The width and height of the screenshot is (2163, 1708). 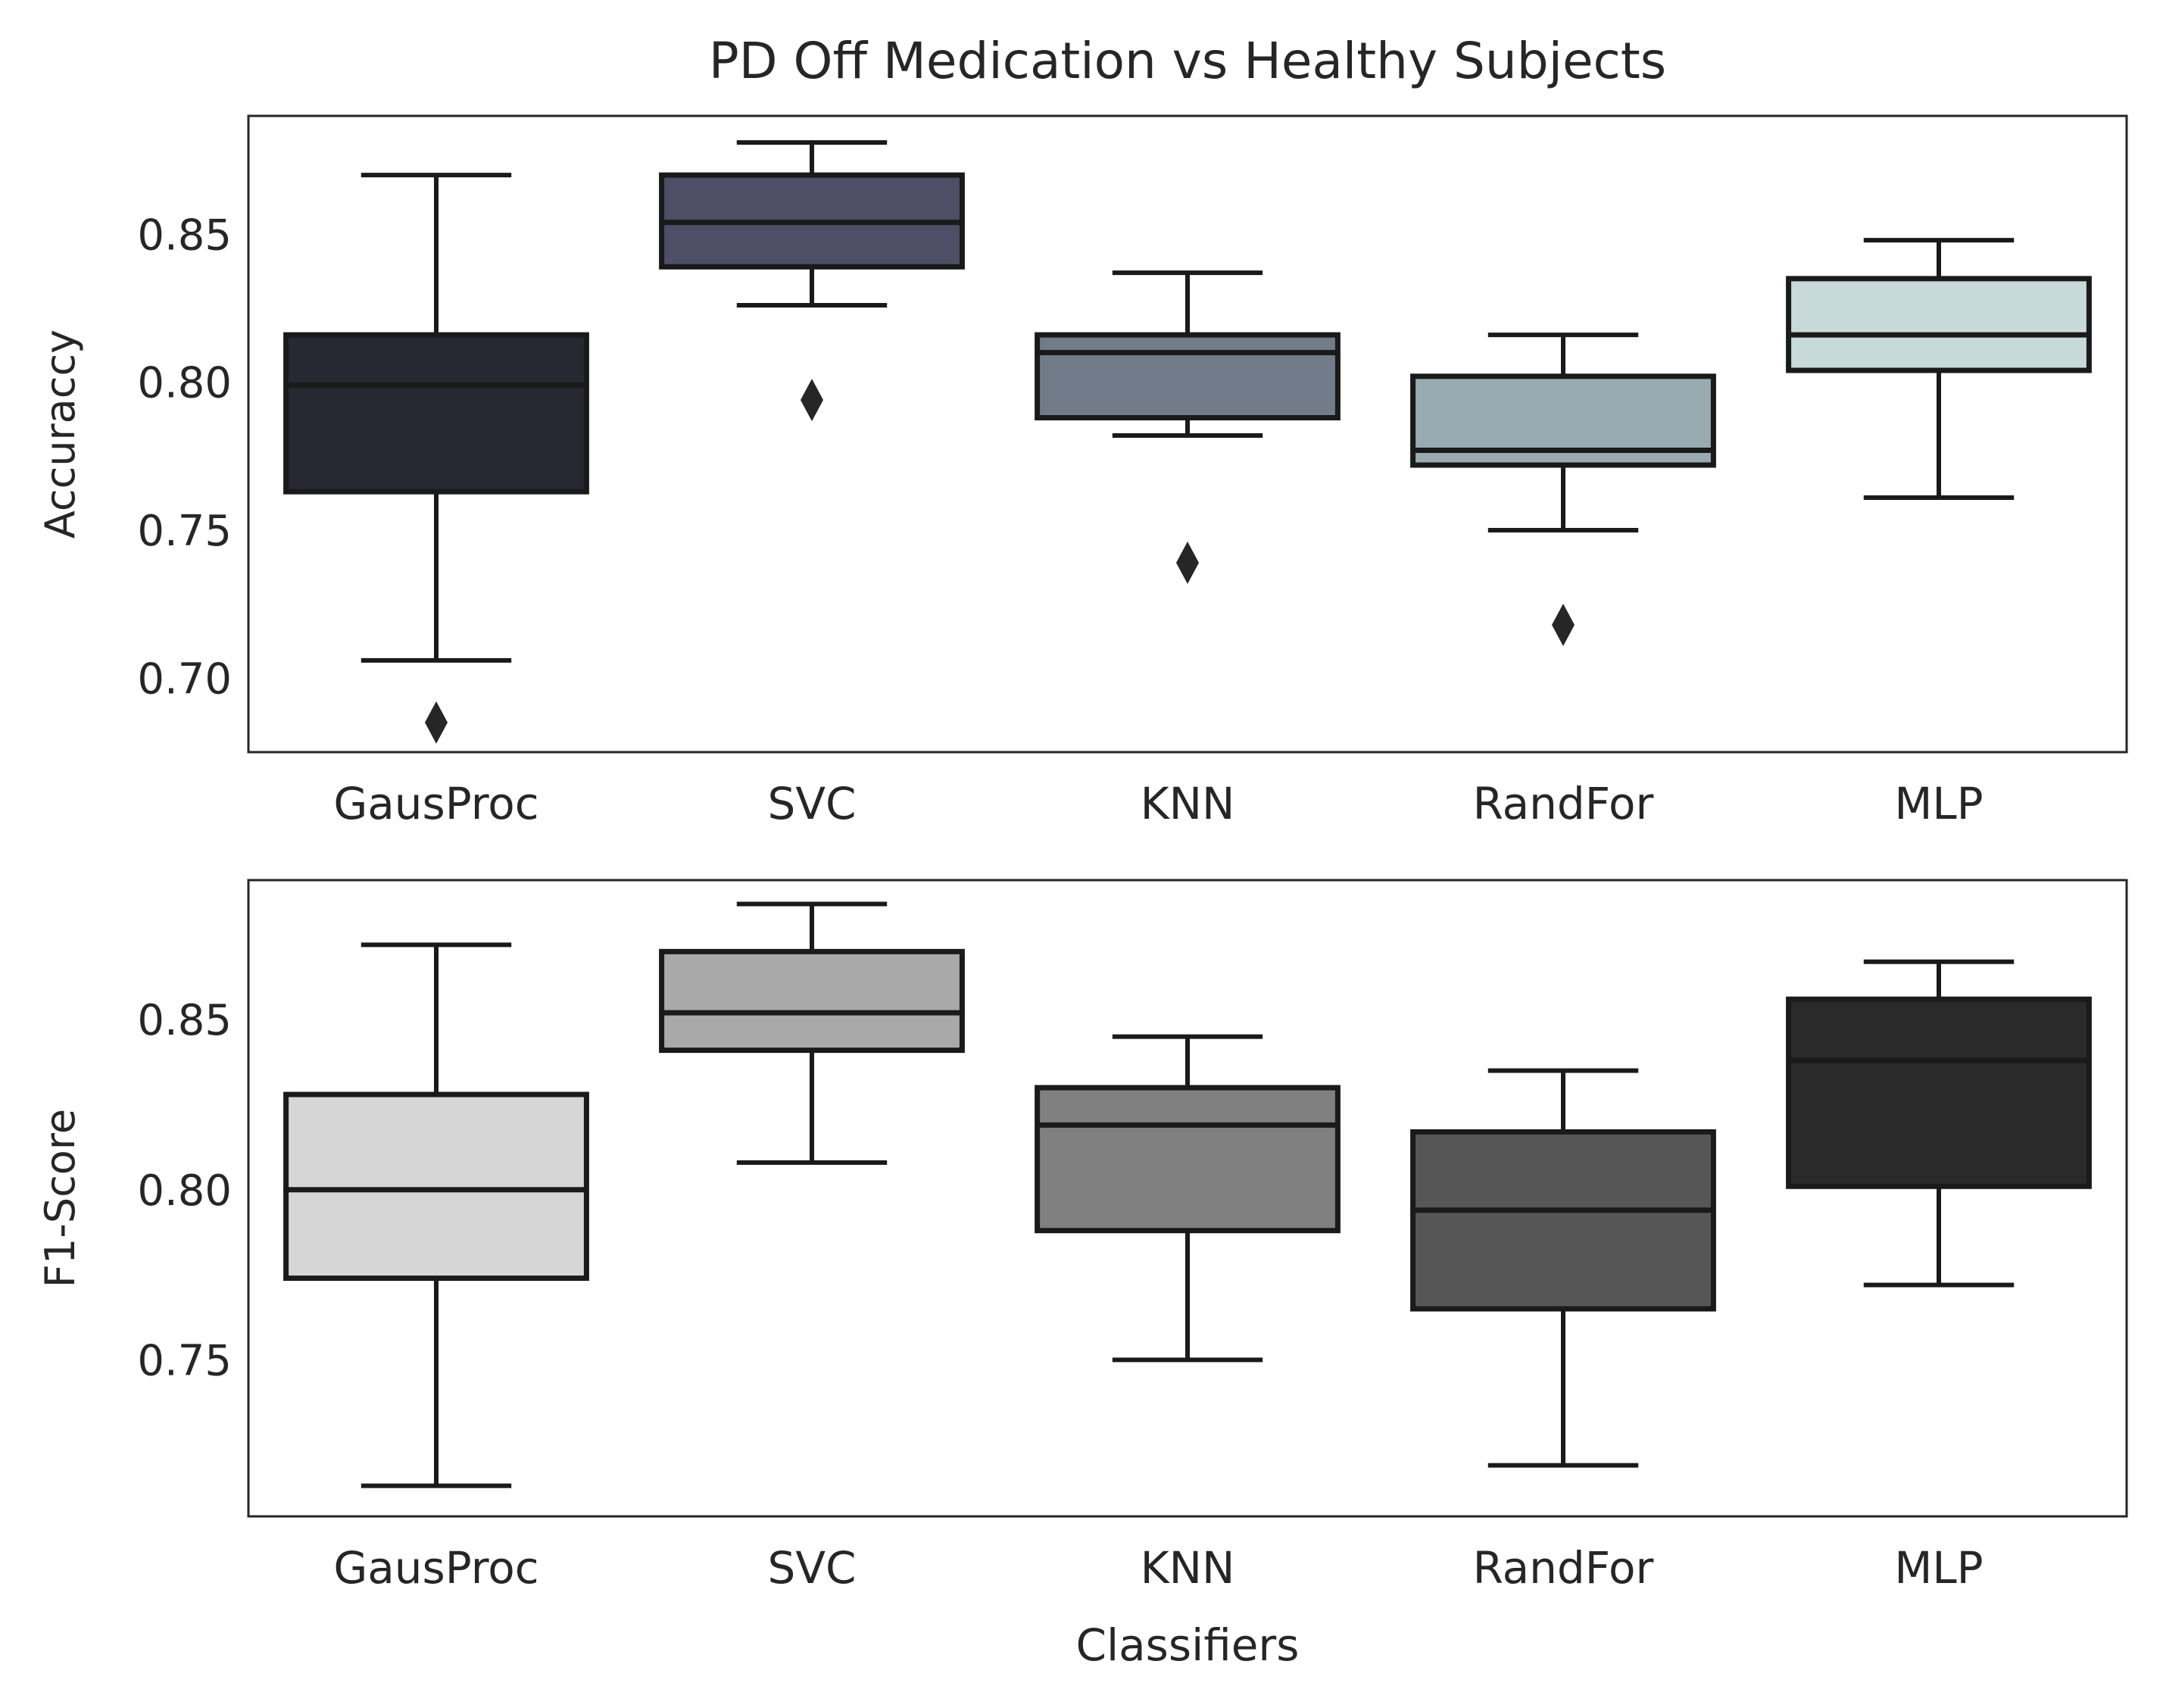 What do you see at coordinates (60, 1198) in the screenshot?
I see `y-axis-label: F1-Score` at bounding box center [60, 1198].